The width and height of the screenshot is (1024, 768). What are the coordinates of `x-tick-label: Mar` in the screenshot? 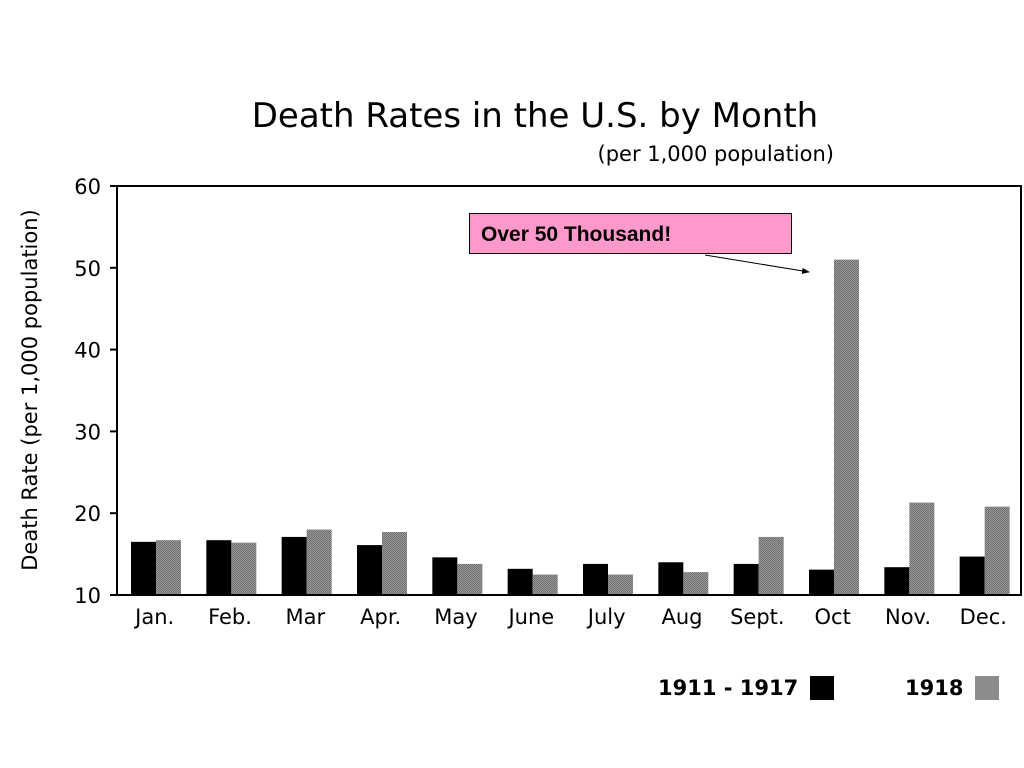 It's located at (306, 617).